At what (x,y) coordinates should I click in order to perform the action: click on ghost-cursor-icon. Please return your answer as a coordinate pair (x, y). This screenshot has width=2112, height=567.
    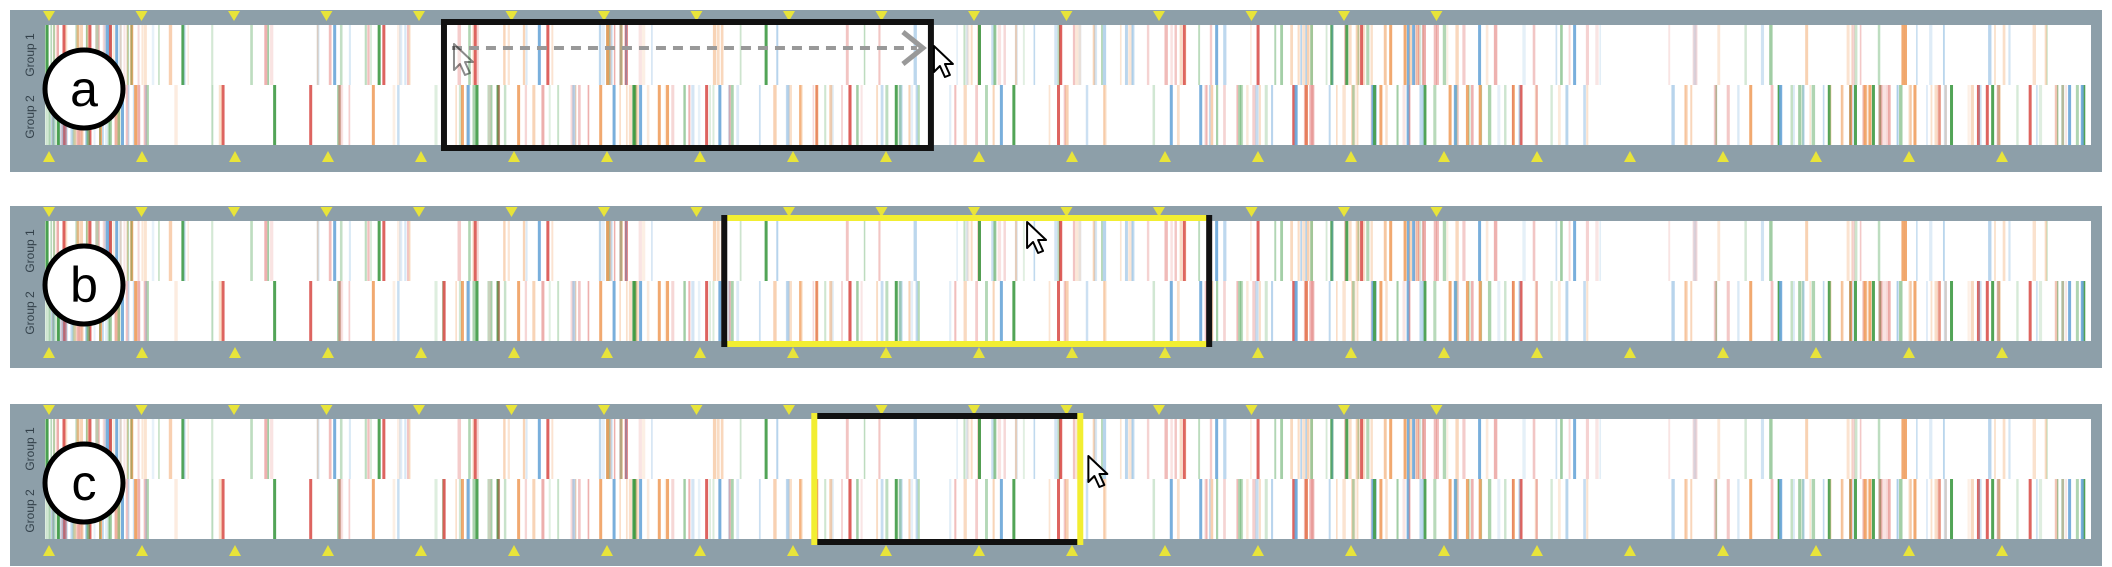
    Looking at the image, I should click on (463, 59).